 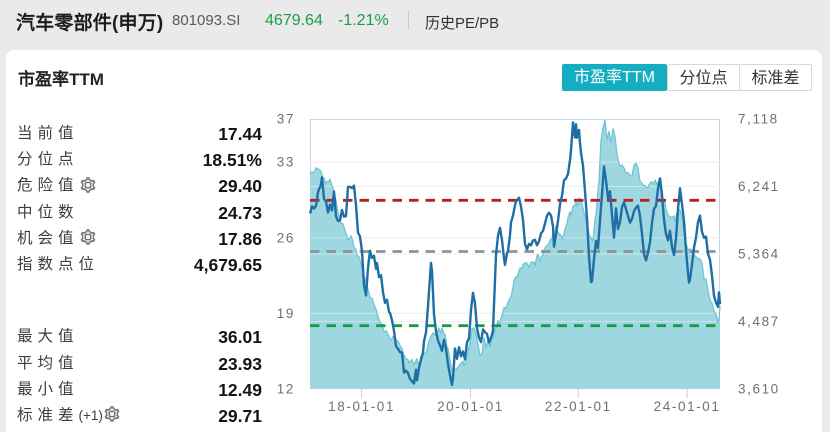 What do you see at coordinates (758, 119) in the screenshot?
I see `svg-text: 7,118` at bounding box center [758, 119].